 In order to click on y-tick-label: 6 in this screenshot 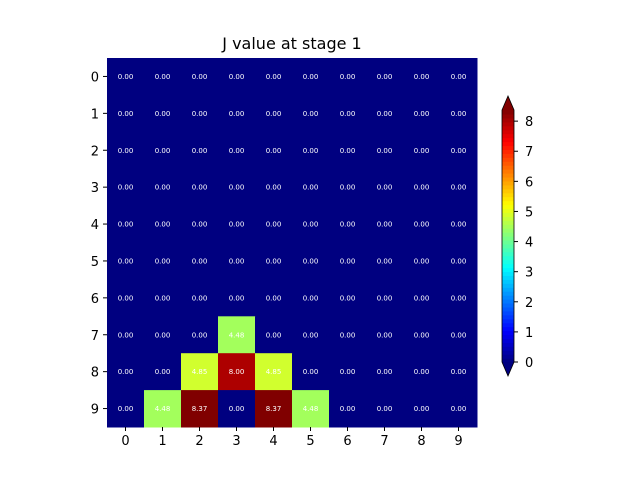, I will do `click(95, 299)`.